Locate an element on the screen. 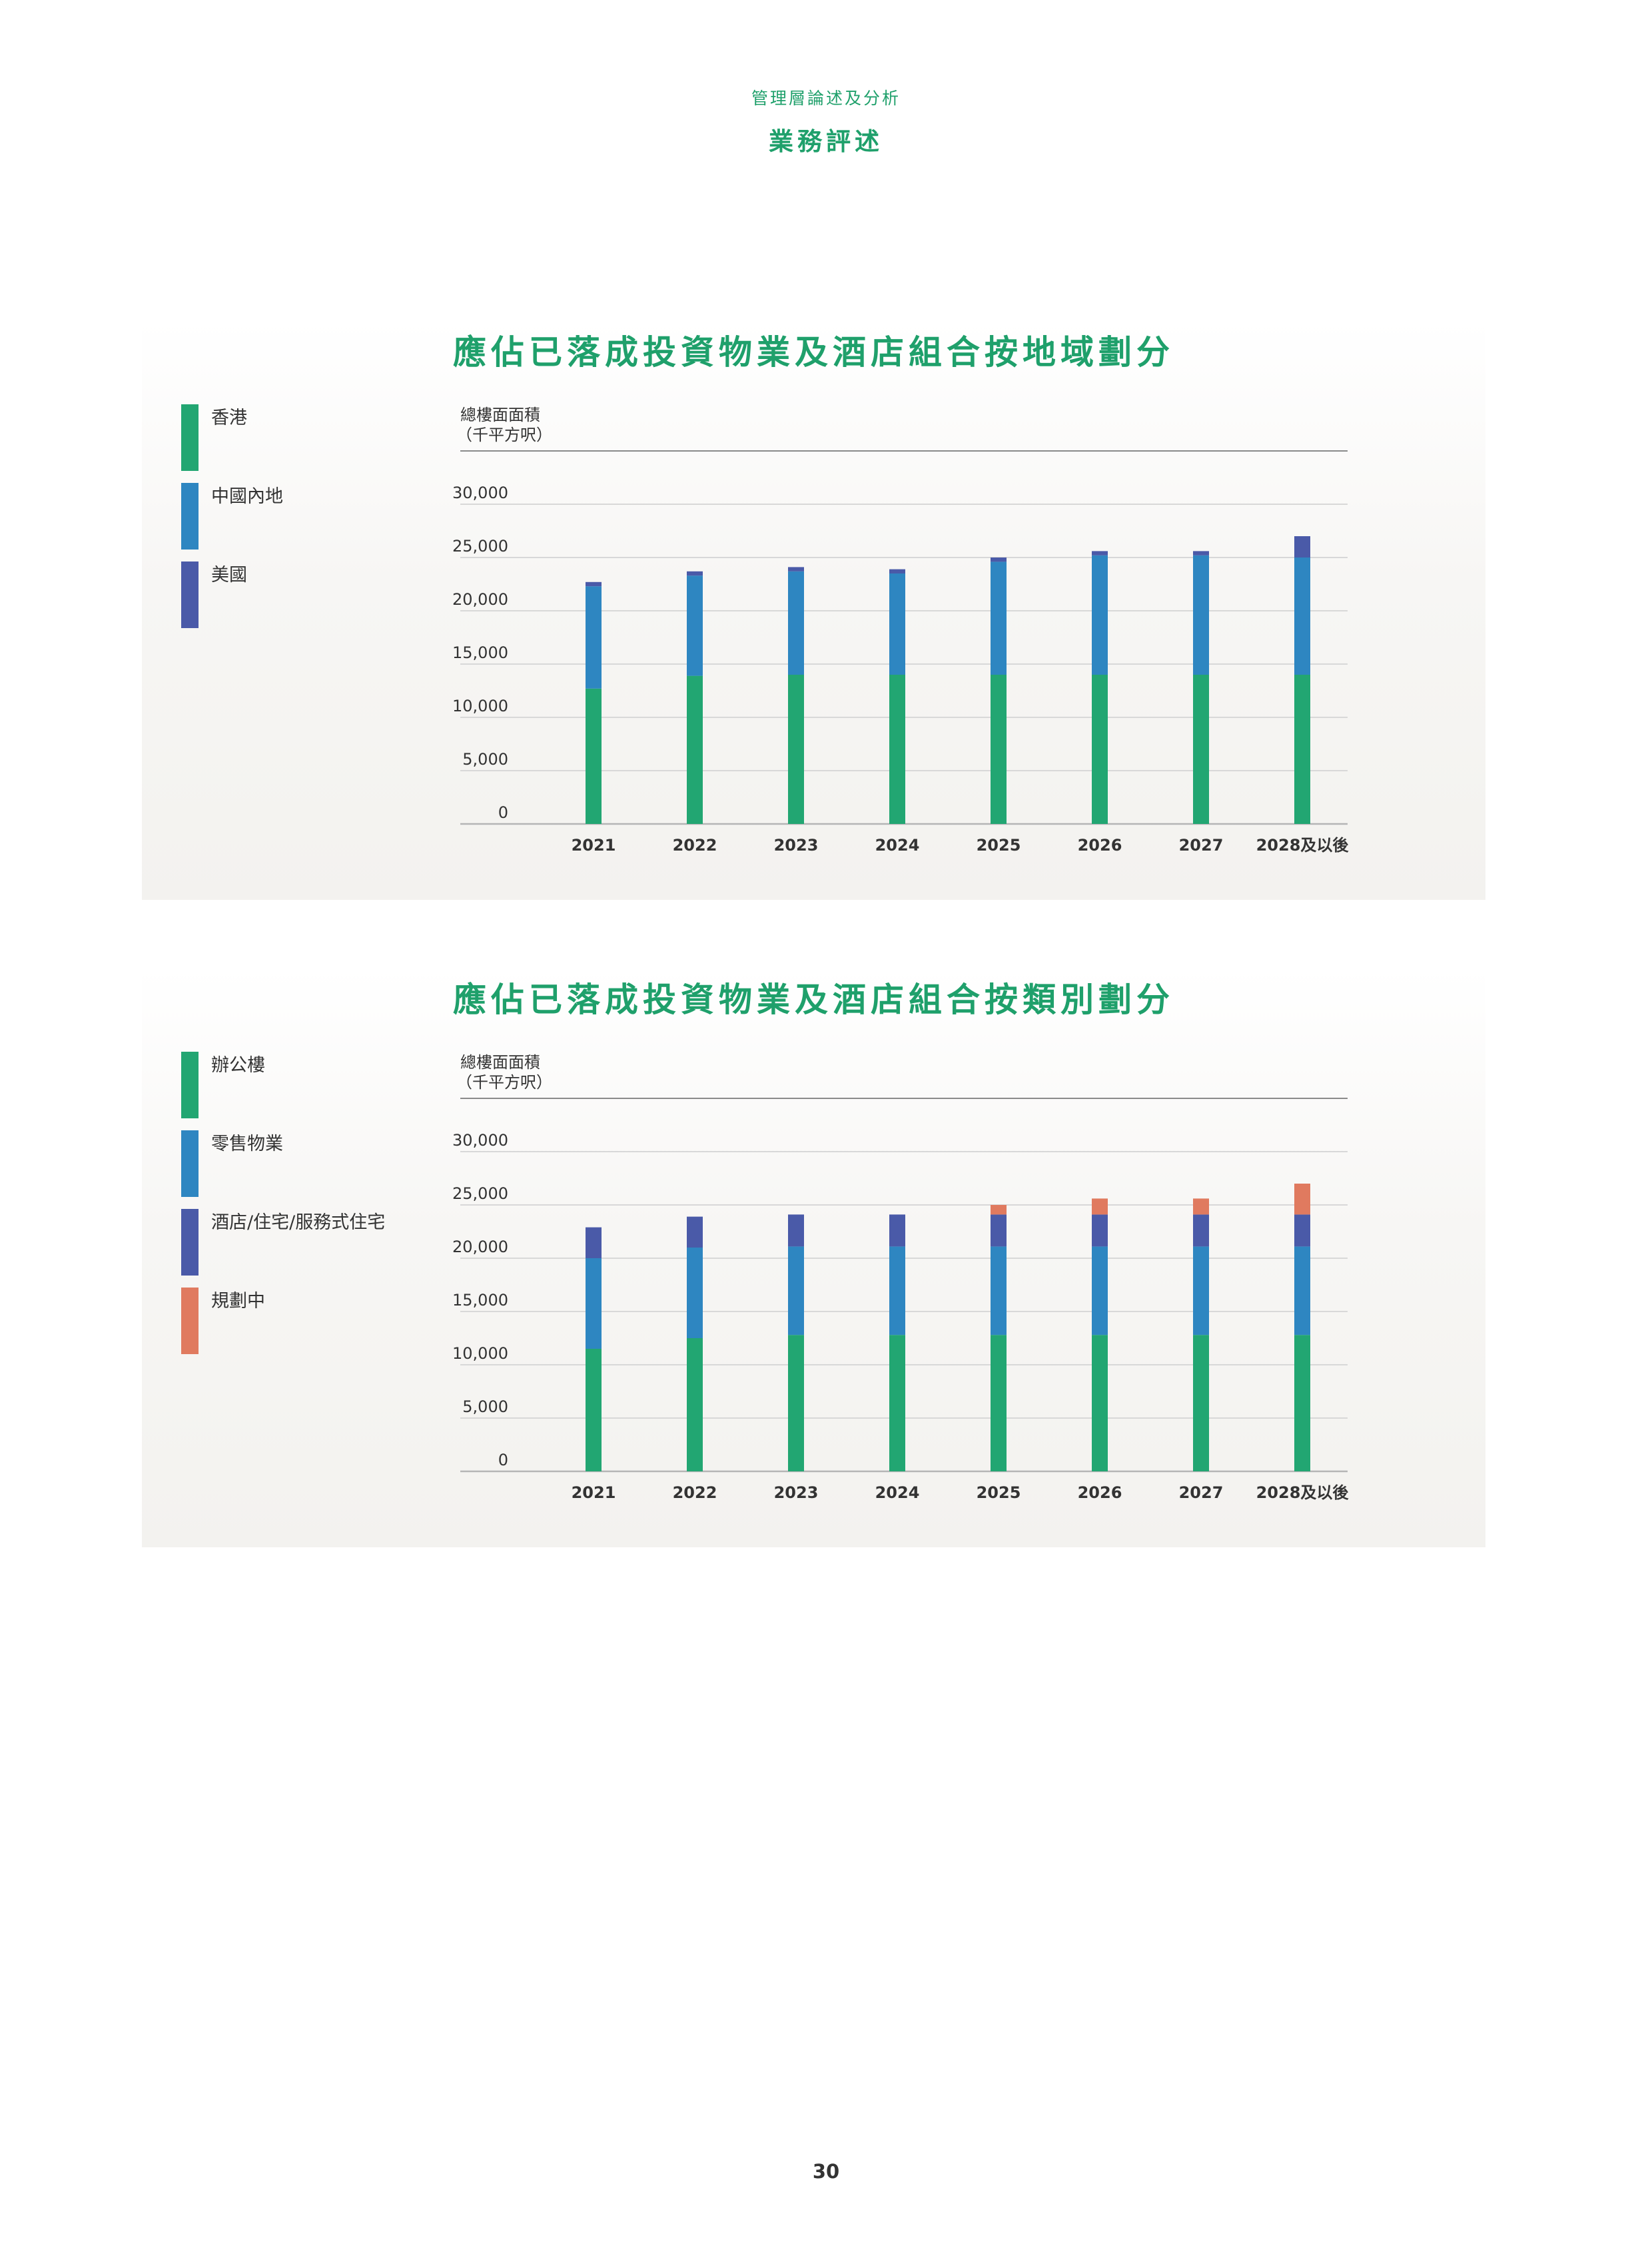  x-tick-label: 2027 is located at coordinates (1201, 845).